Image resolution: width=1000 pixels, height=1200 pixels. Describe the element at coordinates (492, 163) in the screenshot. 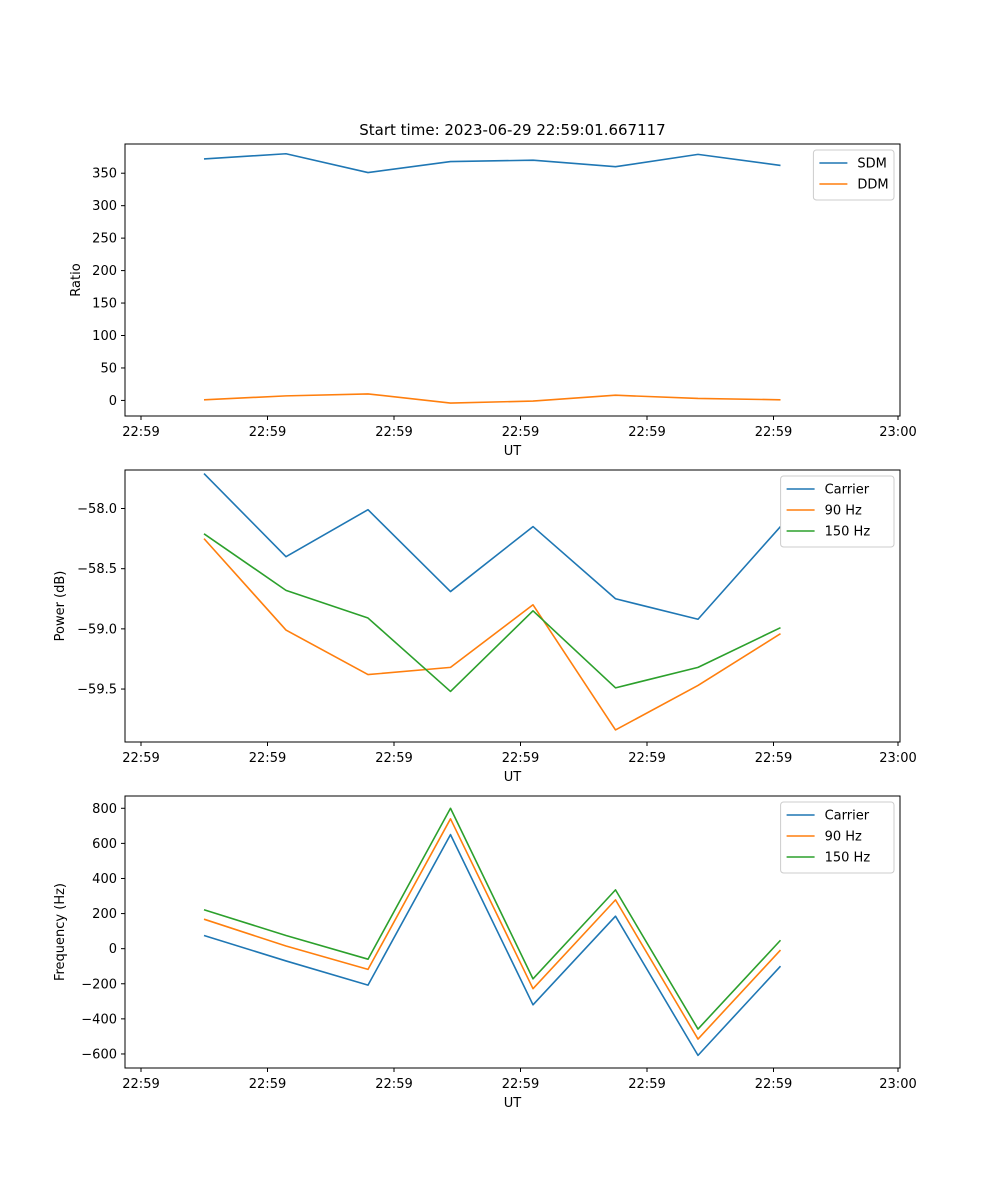

I see `series-line-sdm` at that location.